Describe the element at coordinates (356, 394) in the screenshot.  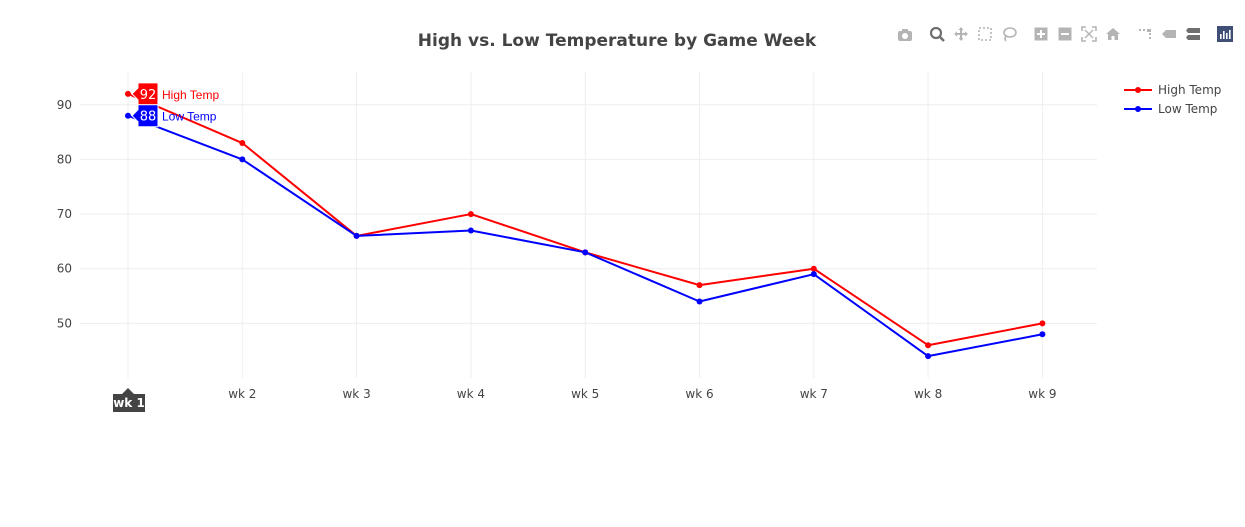
I see `x-tick-label: wk 3` at that location.